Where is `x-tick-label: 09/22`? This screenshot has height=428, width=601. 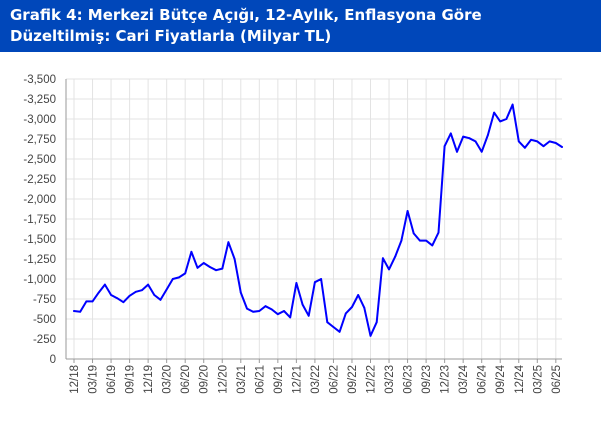
x-tick-label: 09/22 is located at coordinates (353, 379).